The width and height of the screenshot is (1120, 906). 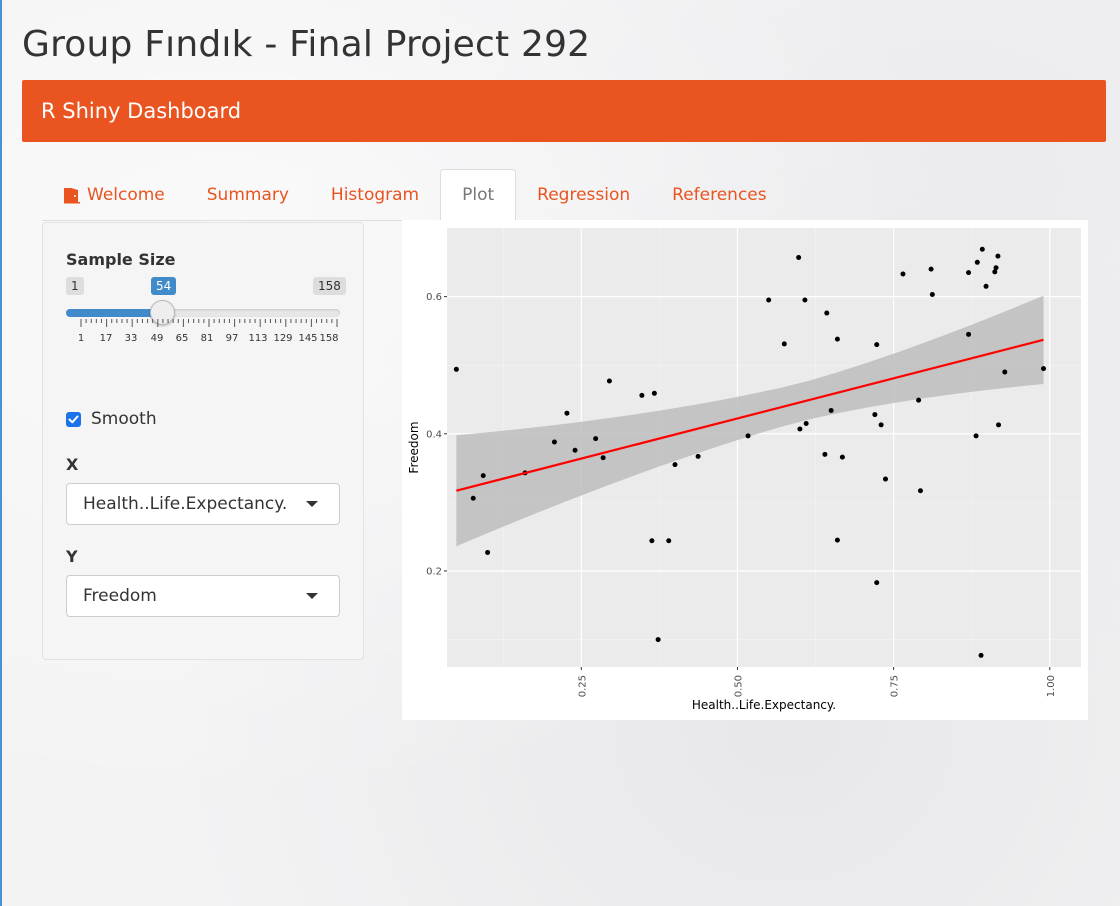 I want to click on navbar-brand: R Shiny Dashboard, so click(x=141, y=111).